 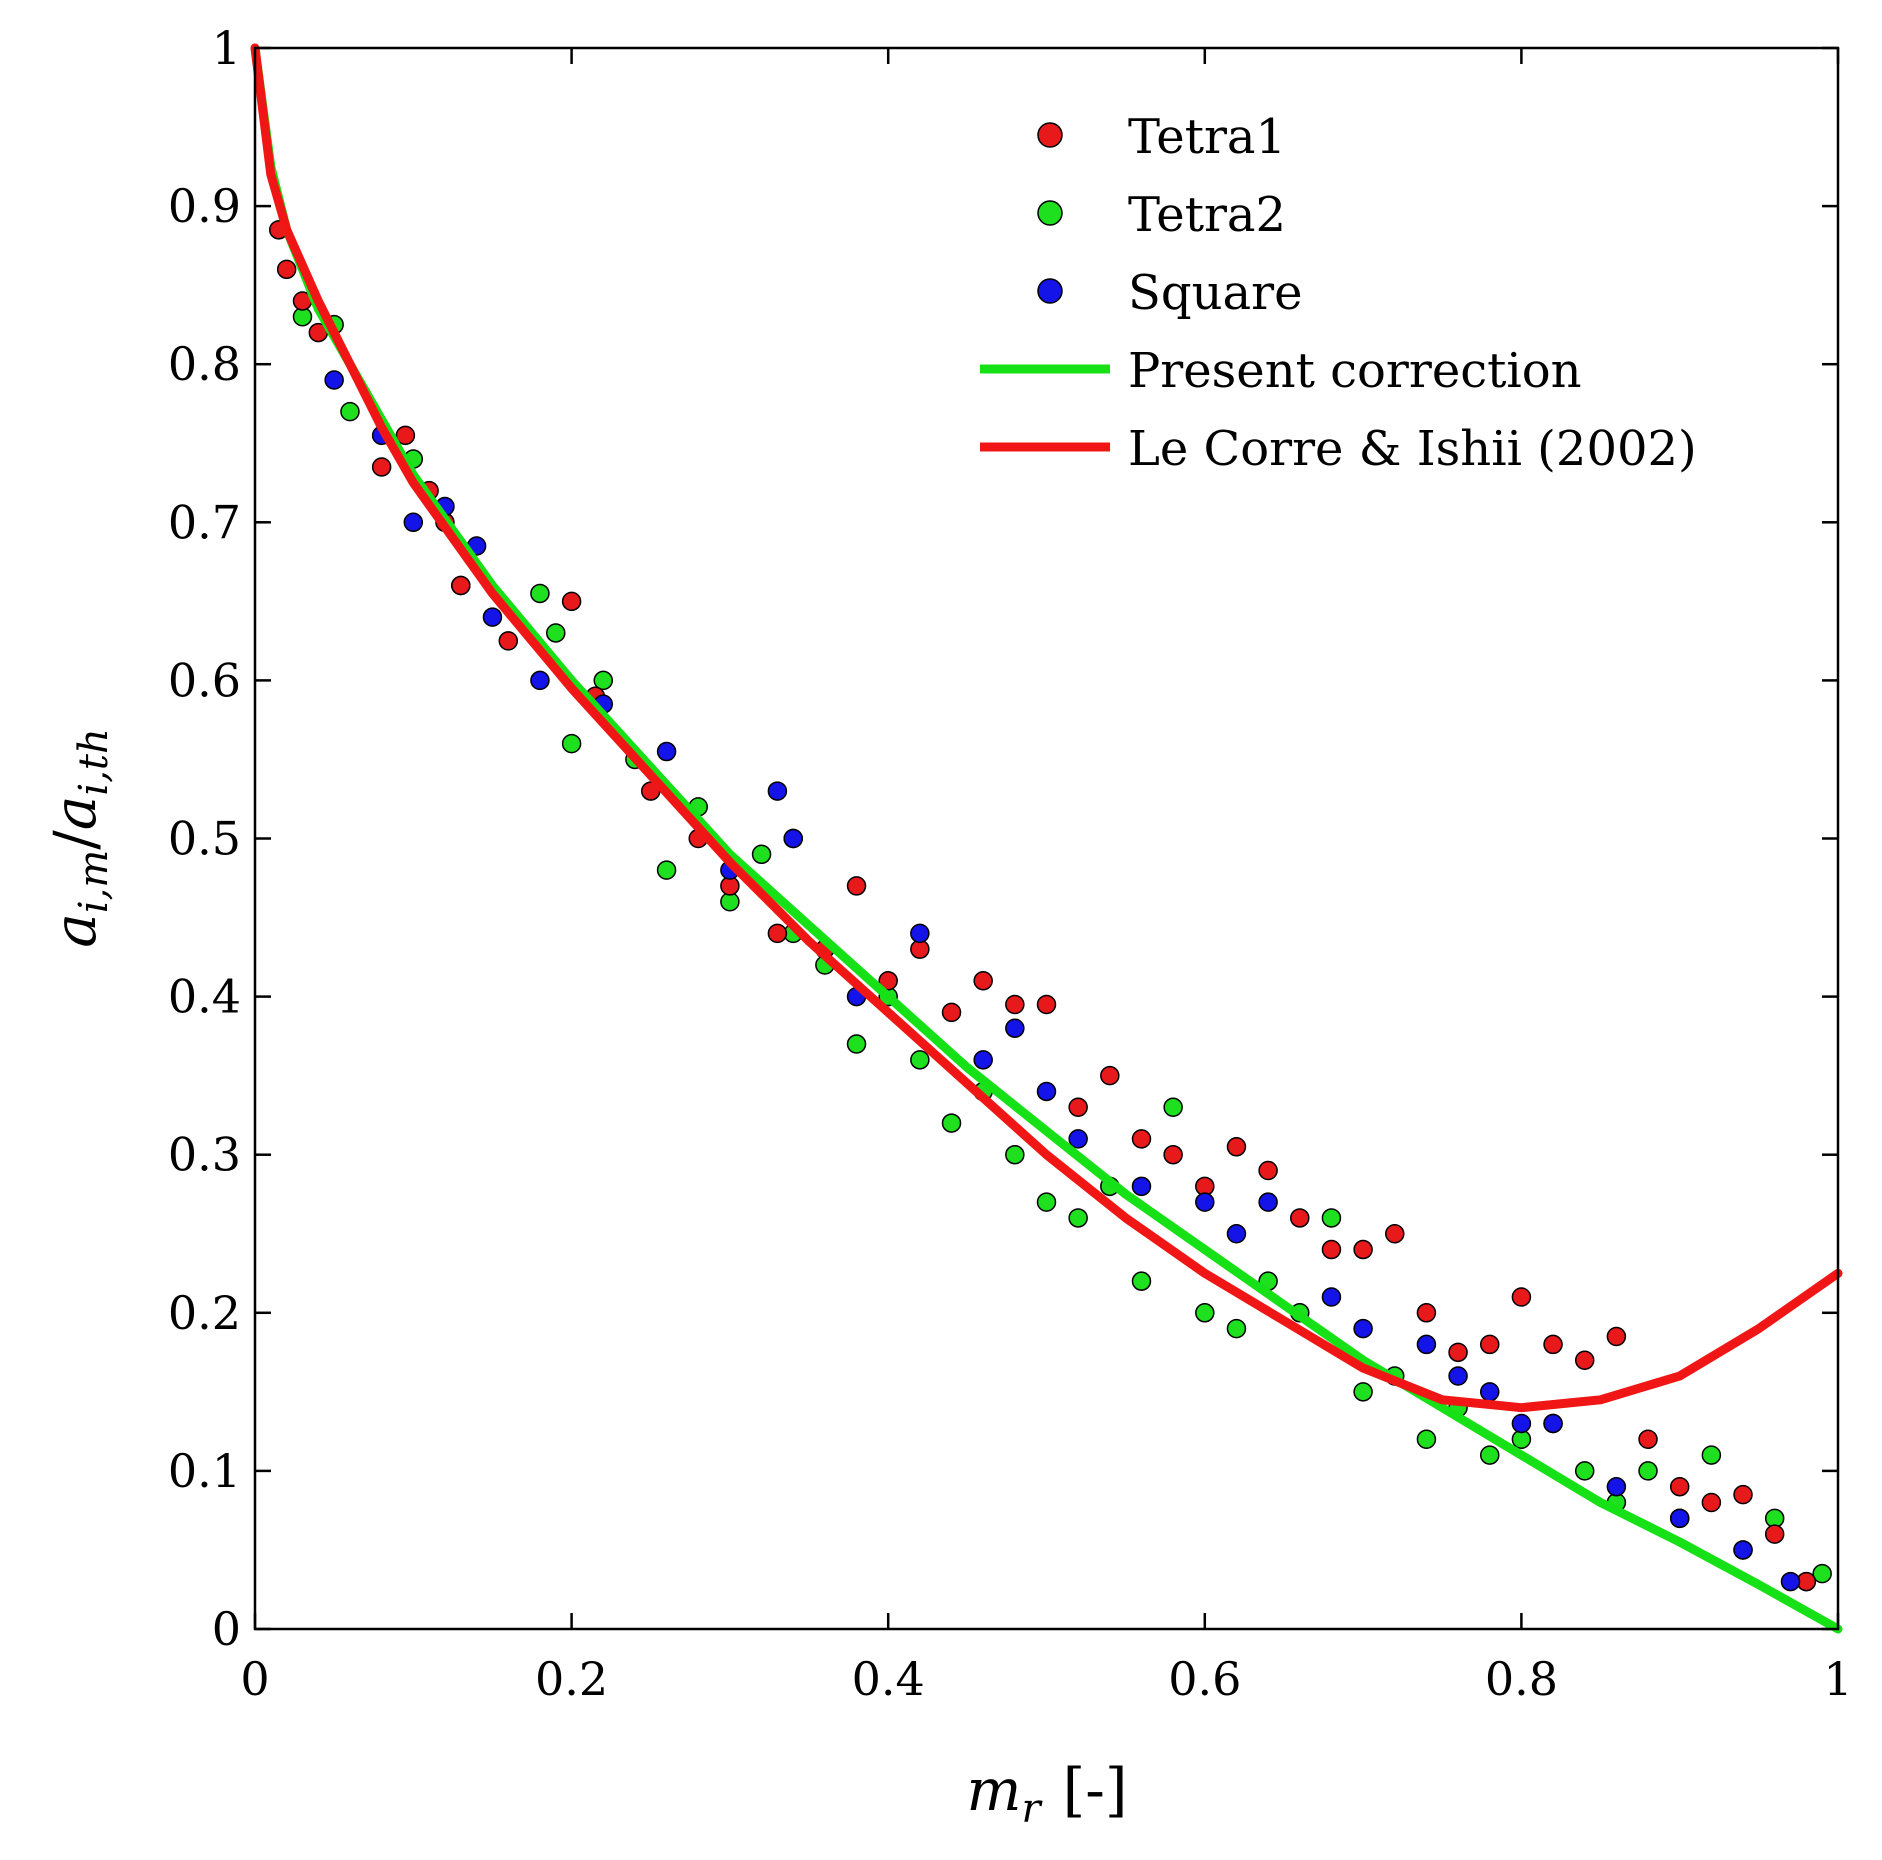 I want to click on y-axis-title-den-sub: i,th, so click(x=94, y=761).